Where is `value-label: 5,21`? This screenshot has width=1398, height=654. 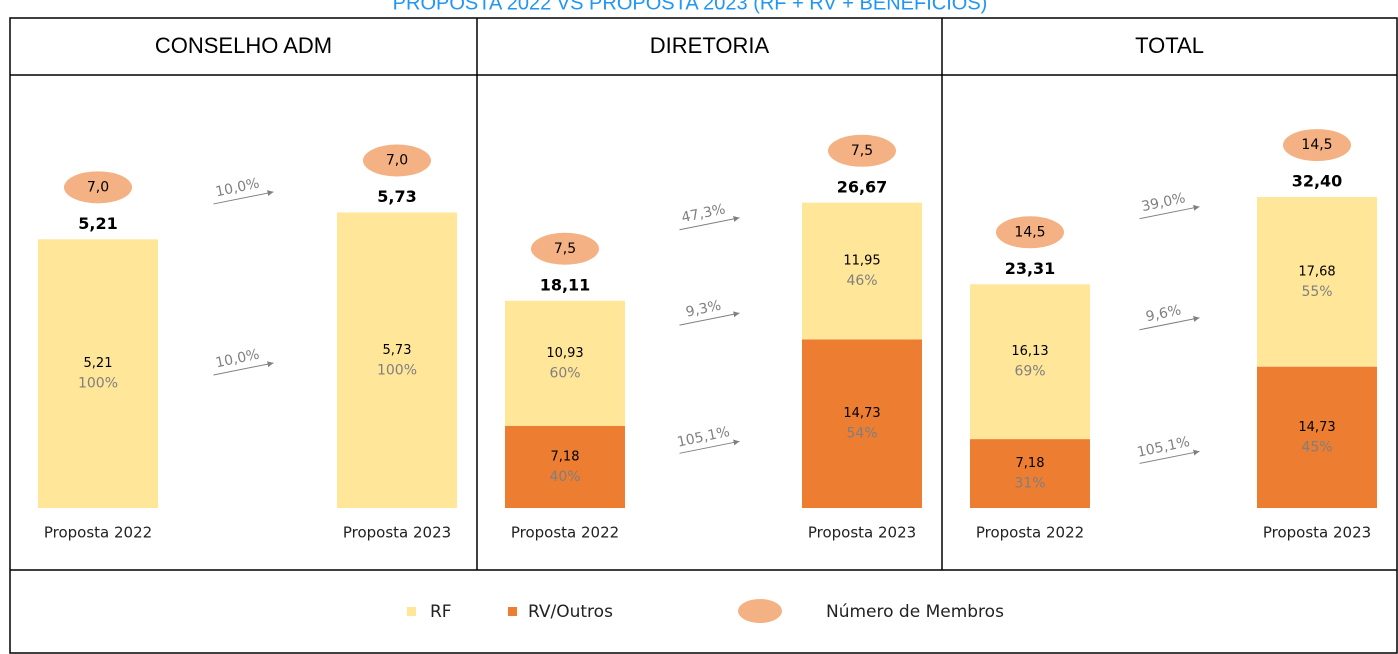
value-label: 5,21 is located at coordinates (98, 363).